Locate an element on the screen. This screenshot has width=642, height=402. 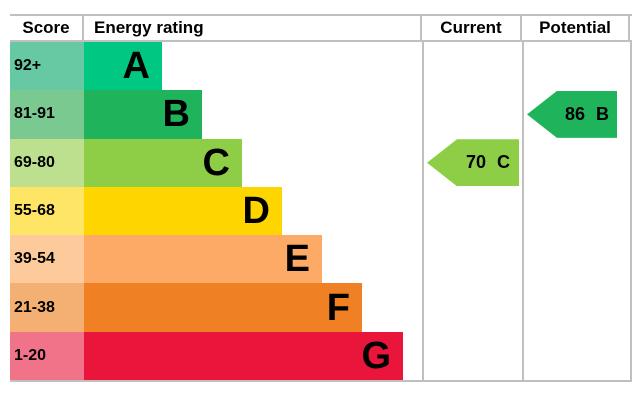
band-score-cell: 81-91 is located at coordinates (47, 114).